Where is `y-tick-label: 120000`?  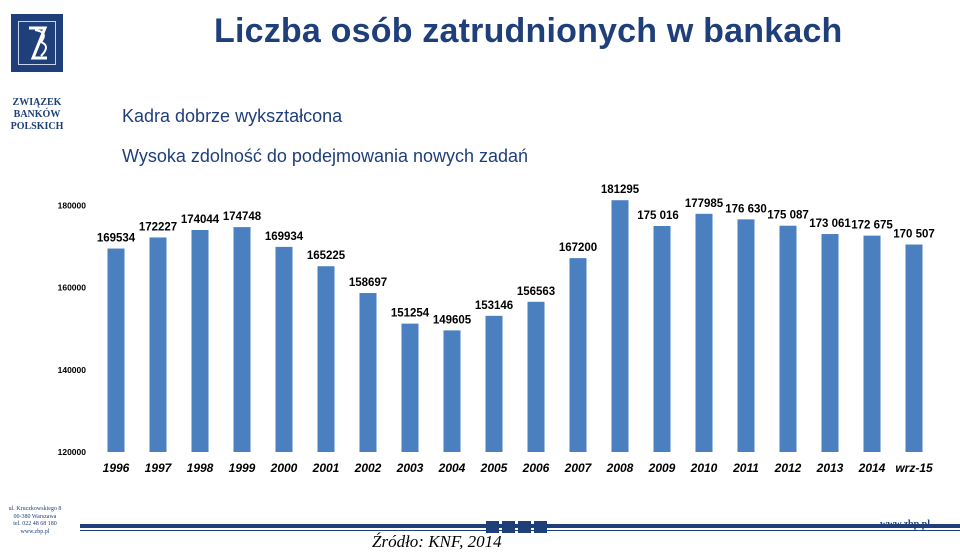 y-tick-label: 120000 is located at coordinates (72, 452).